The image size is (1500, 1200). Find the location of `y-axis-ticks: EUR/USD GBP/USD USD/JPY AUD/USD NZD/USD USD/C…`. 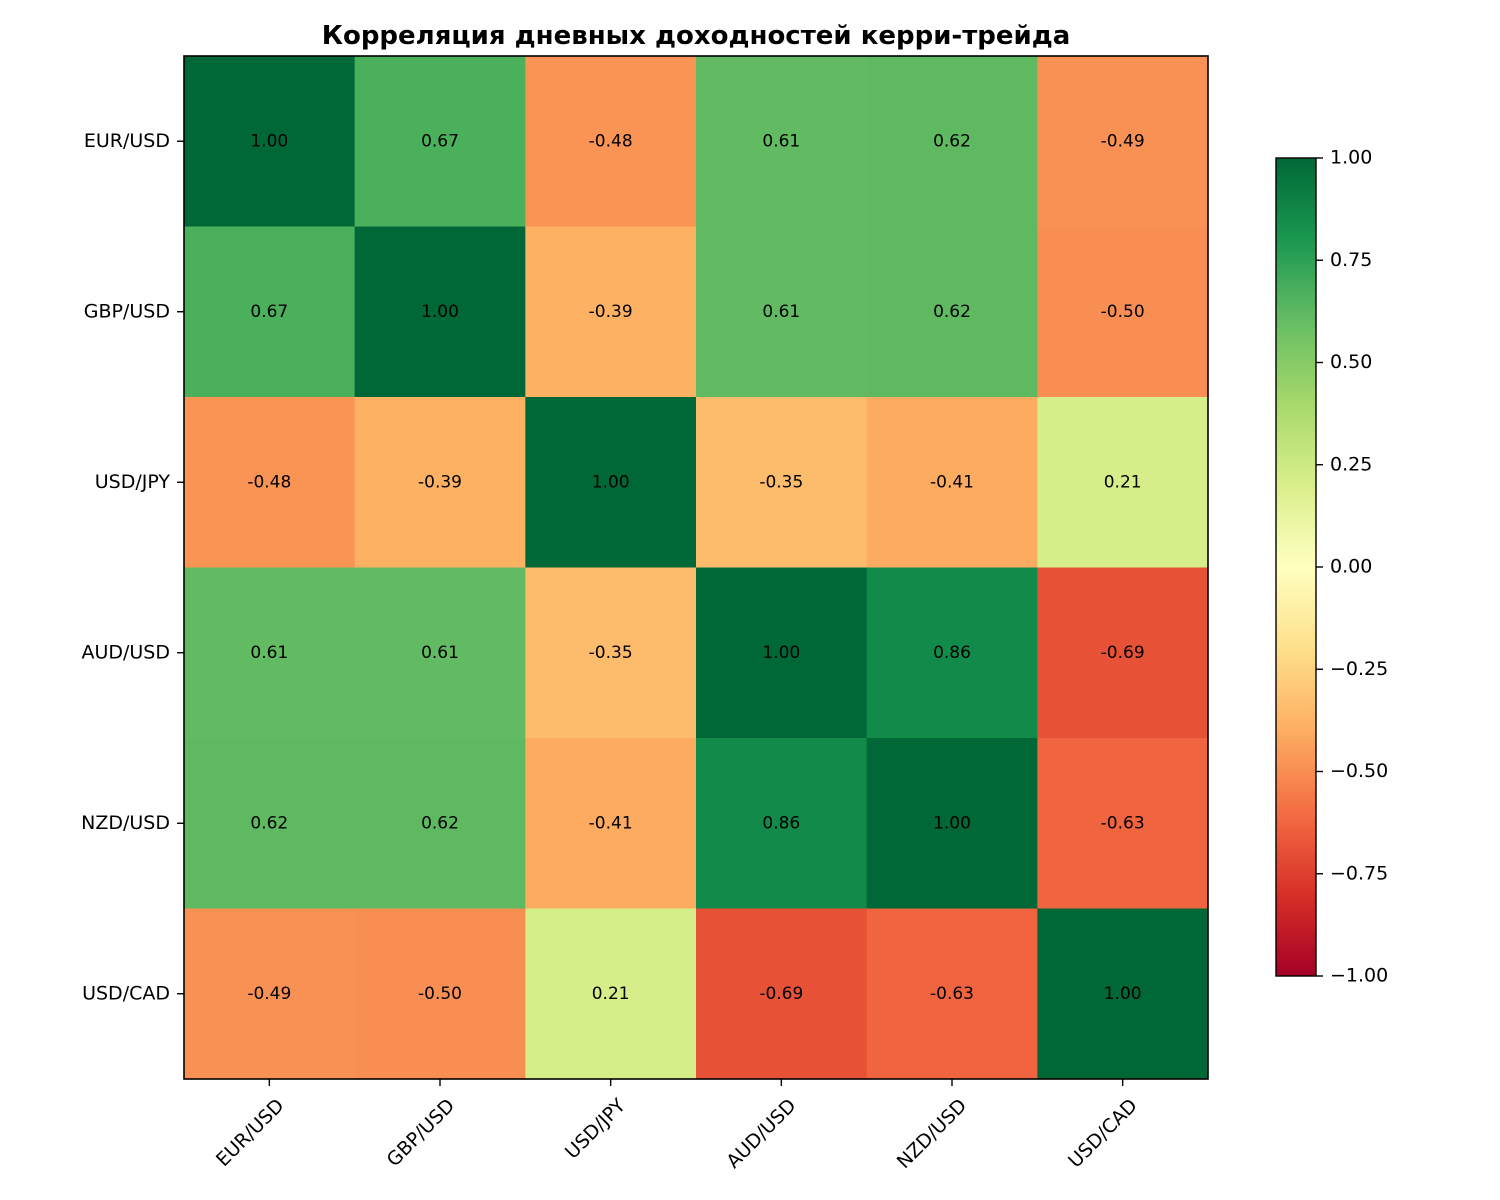

y-axis-ticks: EUR/USD GBP/USD USD/JPY AUD/USD NZD/USD USD/C… is located at coordinates (132, 567).